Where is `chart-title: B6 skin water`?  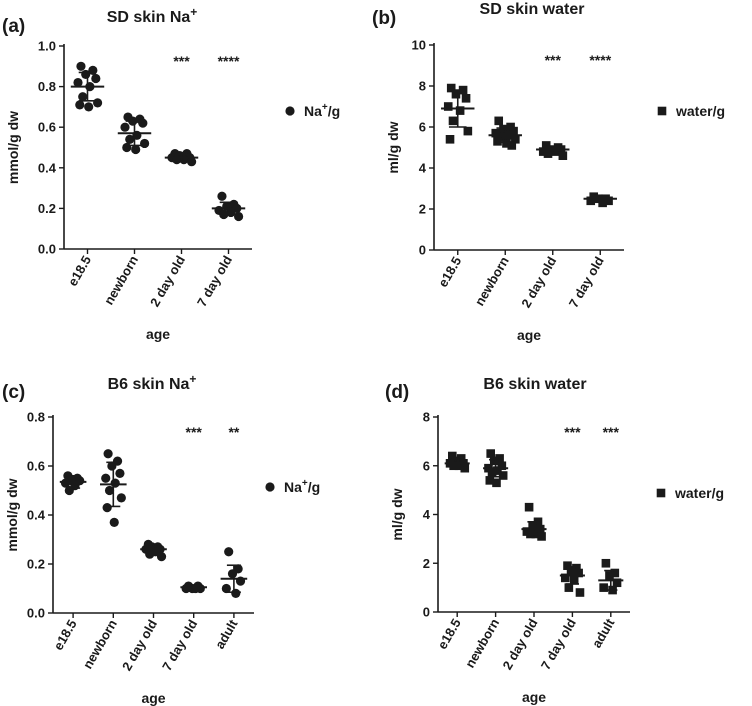 chart-title: B6 skin water is located at coordinates (534, 384).